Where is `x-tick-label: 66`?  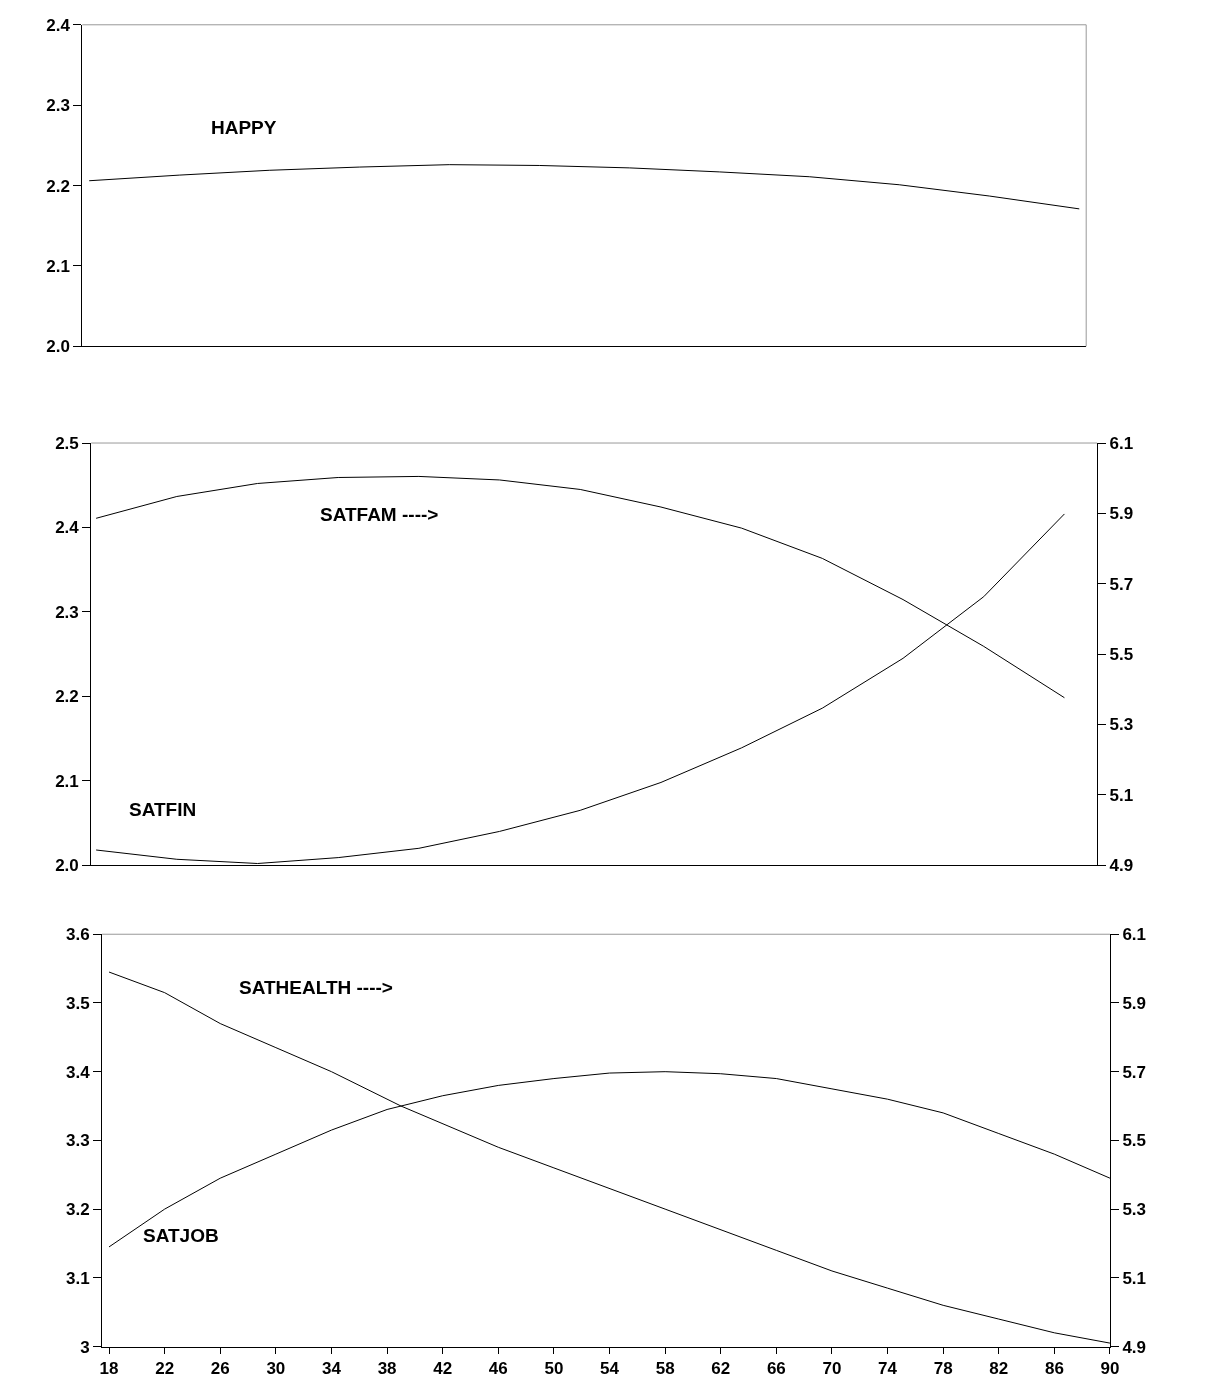
x-tick-label: 66 is located at coordinates (776, 1368).